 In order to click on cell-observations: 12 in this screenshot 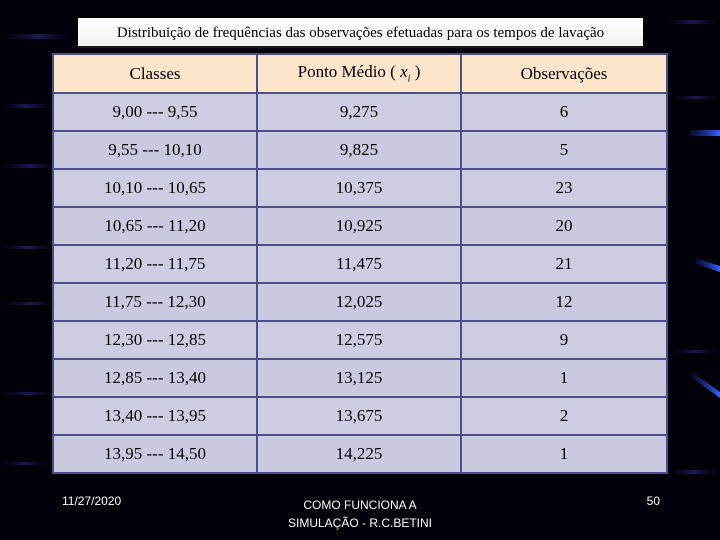, I will do `click(564, 302)`.